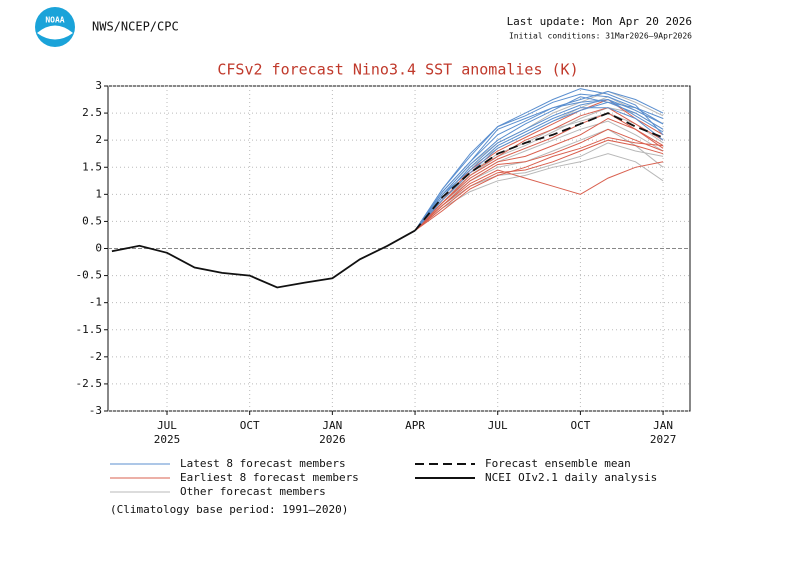 The image size is (800, 570). I want to click on observed-line, so click(263, 259).